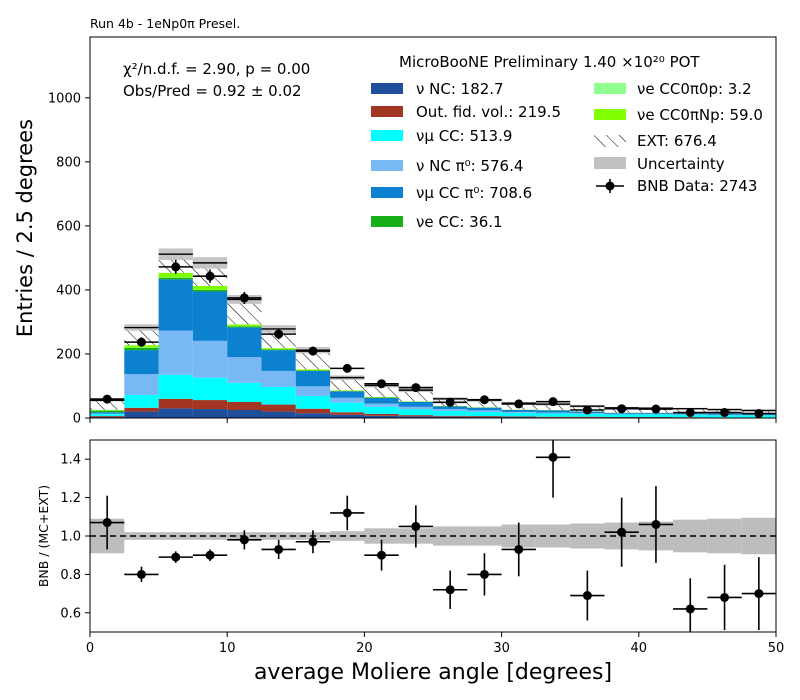 This screenshot has height=700, width=800. What do you see at coordinates (77, 419) in the screenshot?
I see `main-y-tick-label: 0` at bounding box center [77, 419].